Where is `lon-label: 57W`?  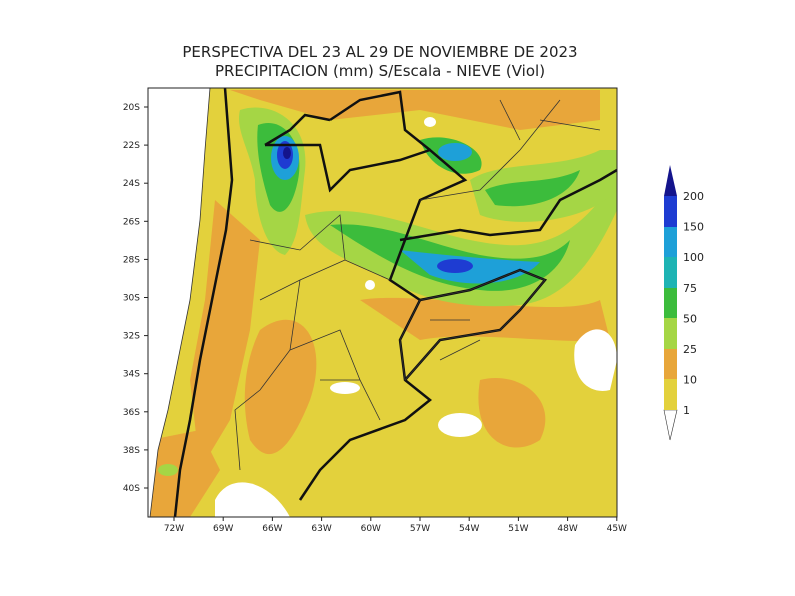
lon-label: 57W is located at coordinates (420, 529).